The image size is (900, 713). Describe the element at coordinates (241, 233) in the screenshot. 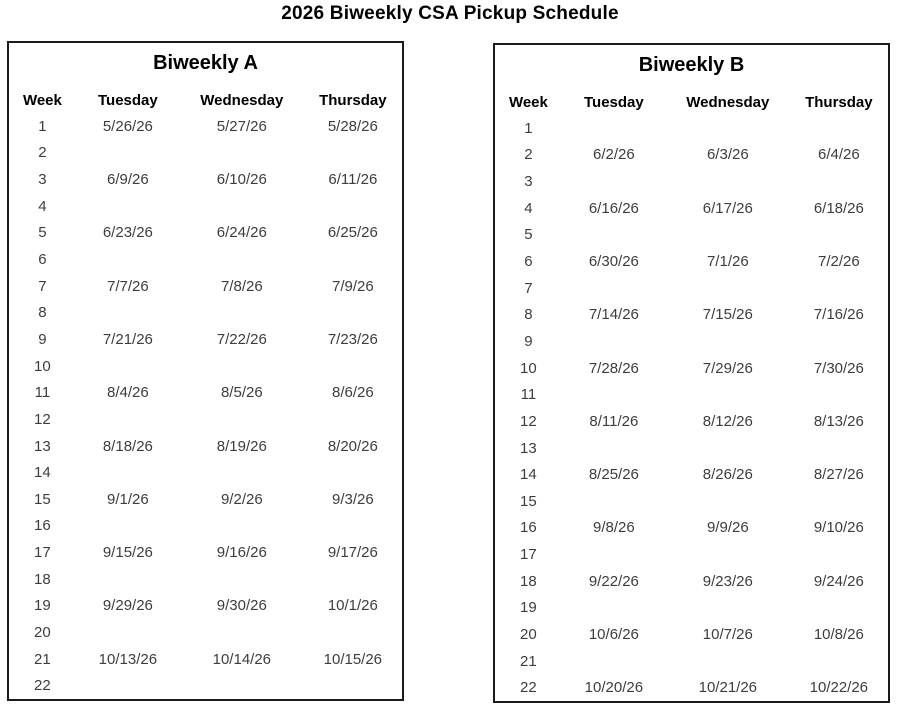

I see `wednesday-date-cell: 6/24/26` at that location.